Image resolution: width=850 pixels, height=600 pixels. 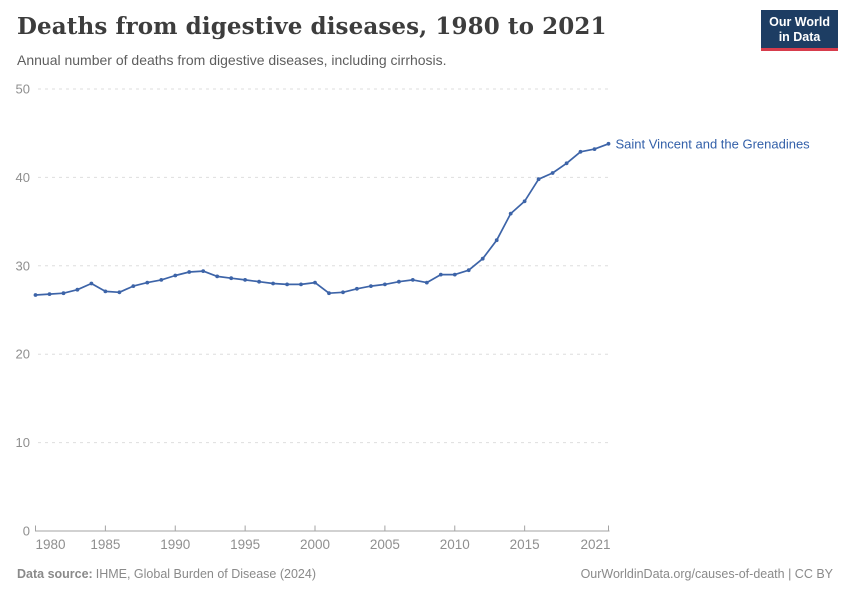 I want to click on owid-logo-line2: in Data, so click(x=799, y=37).